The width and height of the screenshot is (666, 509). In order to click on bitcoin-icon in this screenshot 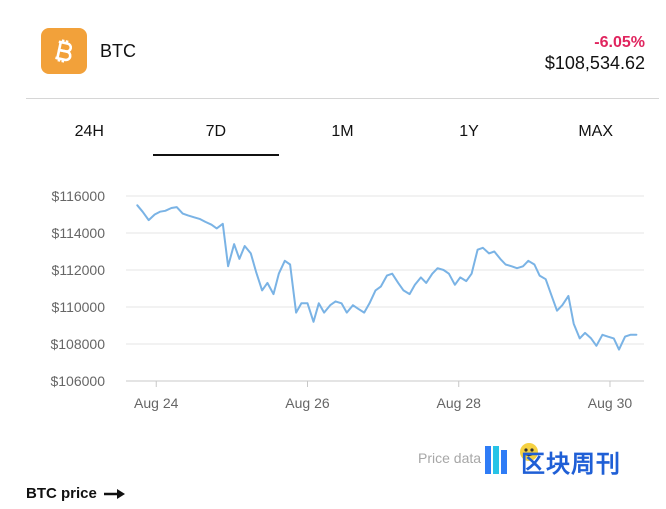, I will do `click(64, 51)`.